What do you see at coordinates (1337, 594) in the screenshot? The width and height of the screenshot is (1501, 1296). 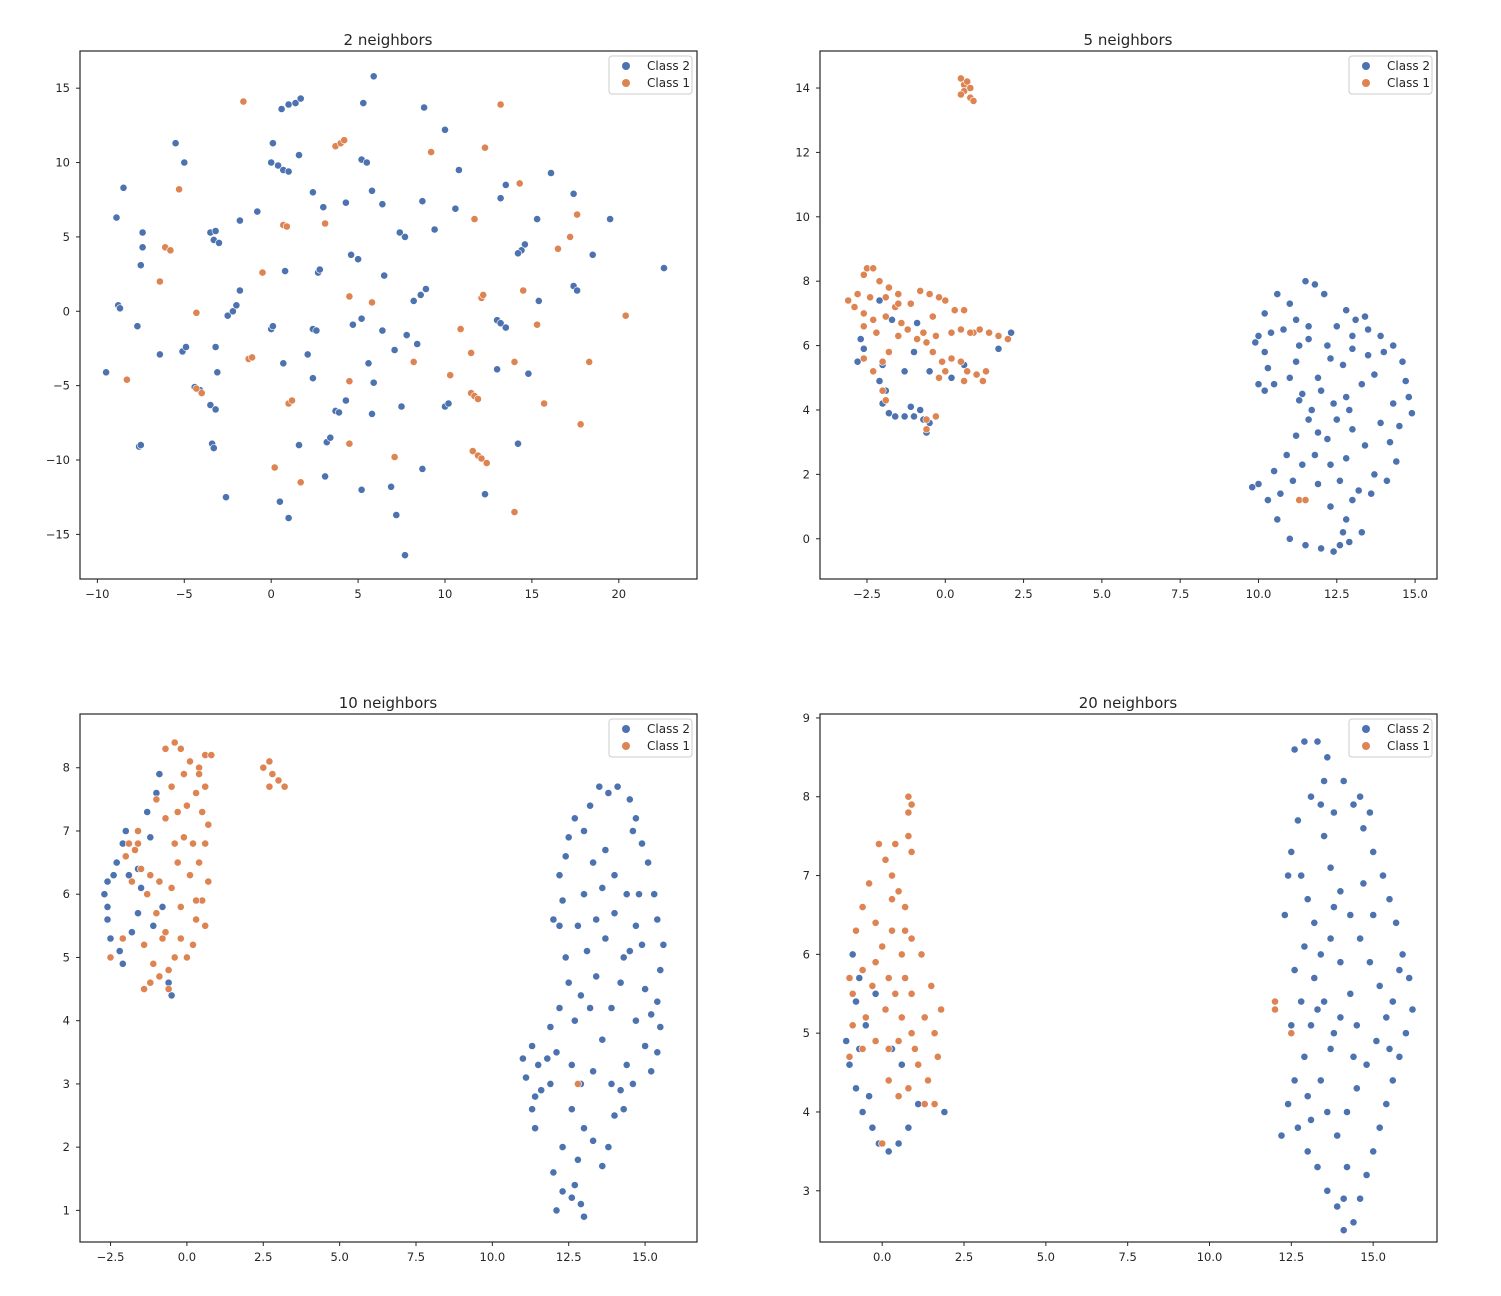 I see `x-tick-label: 12.5` at bounding box center [1337, 594].